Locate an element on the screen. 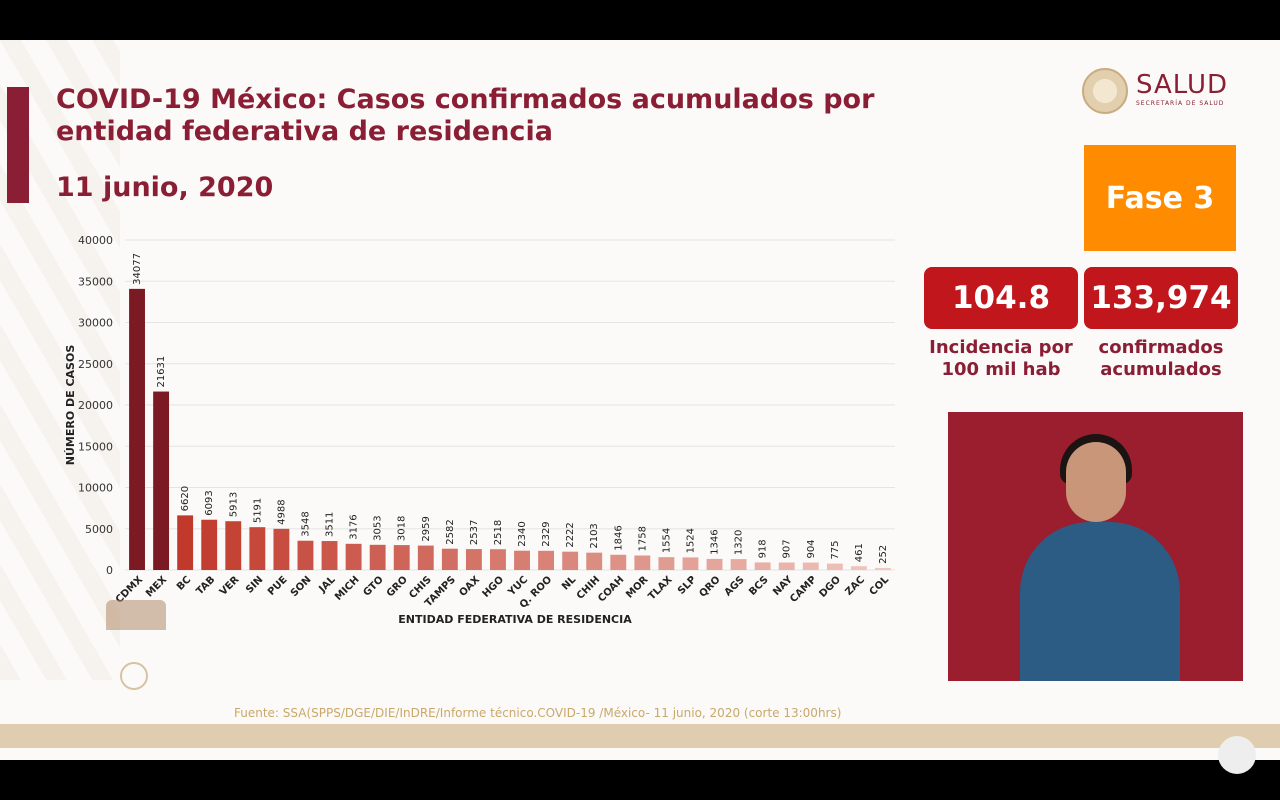 The height and width of the screenshot is (800, 1280). x-tick-label: ZAC is located at coordinates (855, 586).